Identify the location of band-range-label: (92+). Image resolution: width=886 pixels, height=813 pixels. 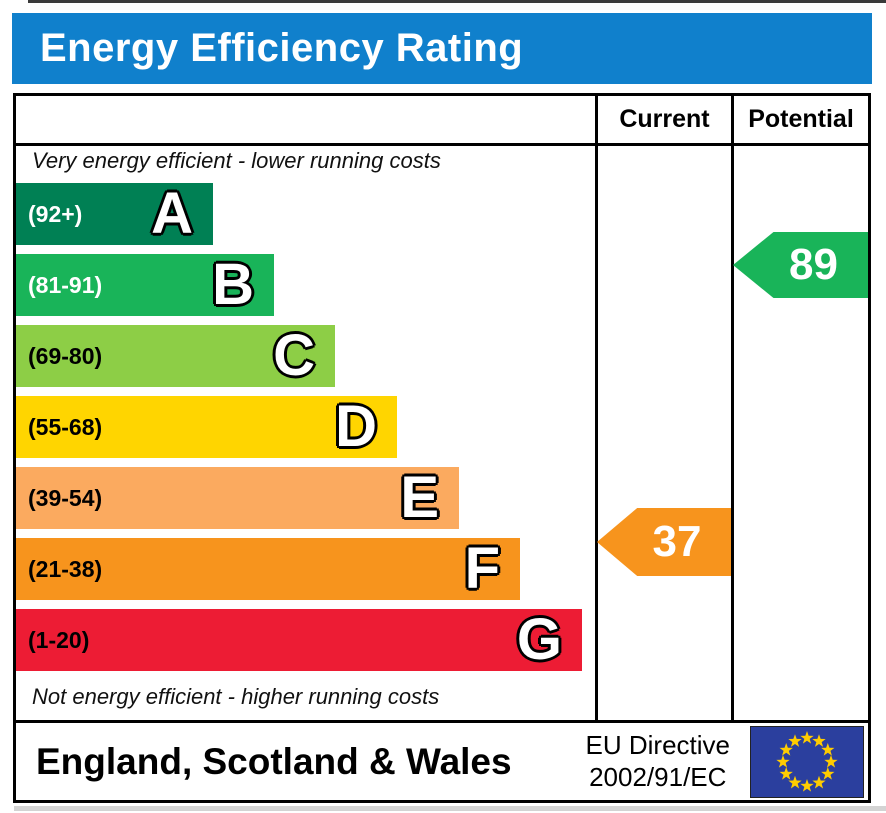
(55, 213).